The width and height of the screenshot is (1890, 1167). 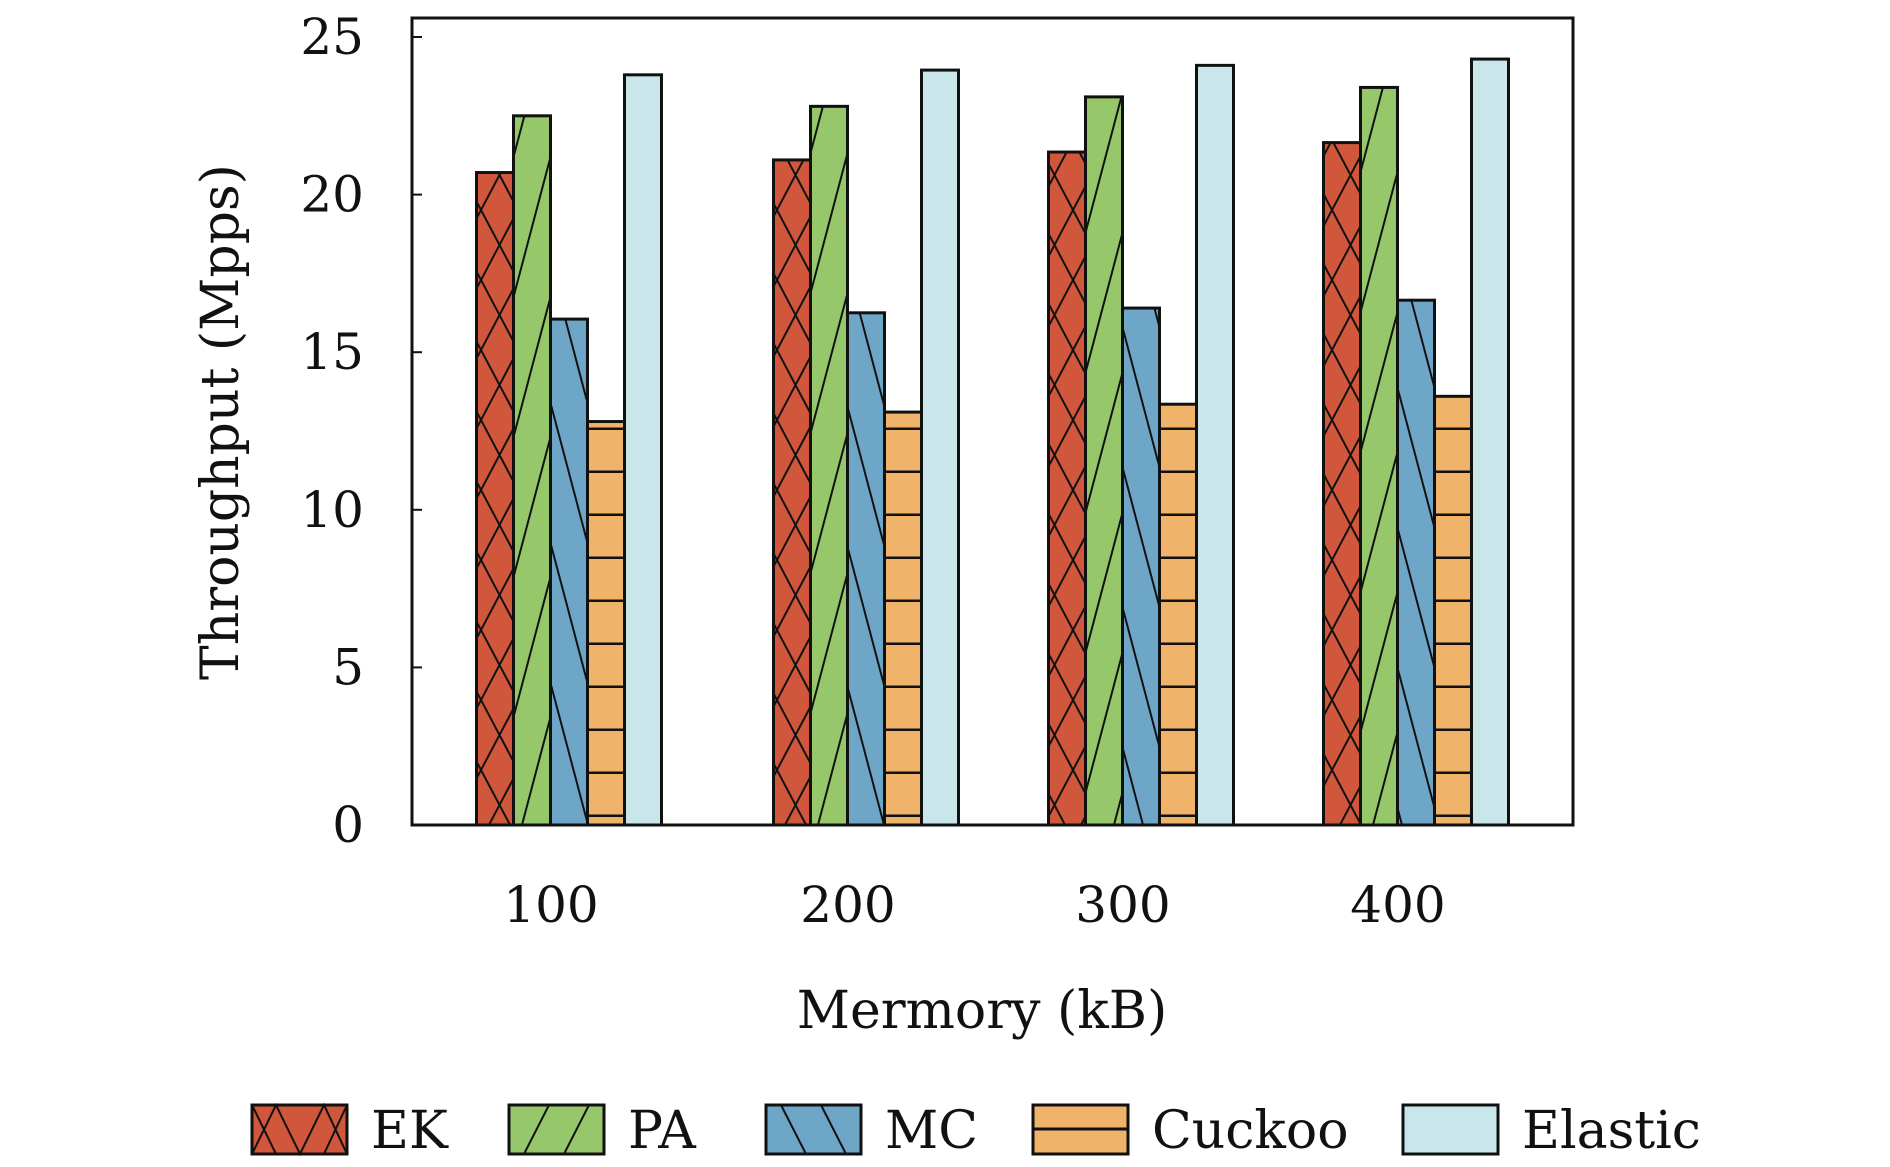 What do you see at coordinates (332, 195) in the screenshot?
I see `y-tick-label: 20` at bounding box center [332, 195].